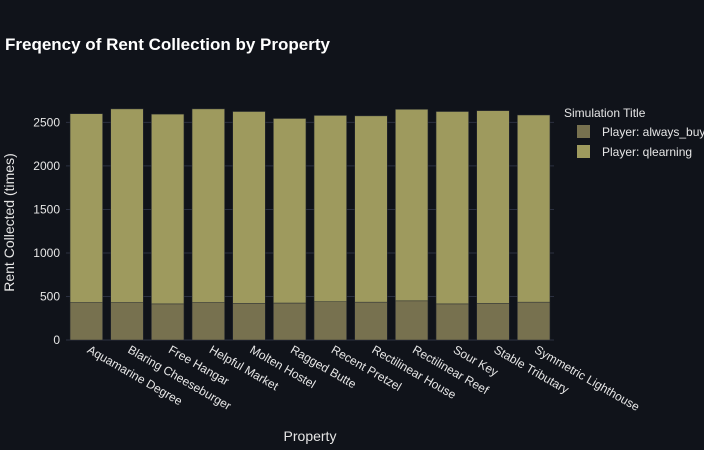 The height and width of the screenshot is (450, 704). What do you see at coordinates (46, 253) in the screenshot?
I see `y-tick-label: 1000` at bounding box center [46, 253].